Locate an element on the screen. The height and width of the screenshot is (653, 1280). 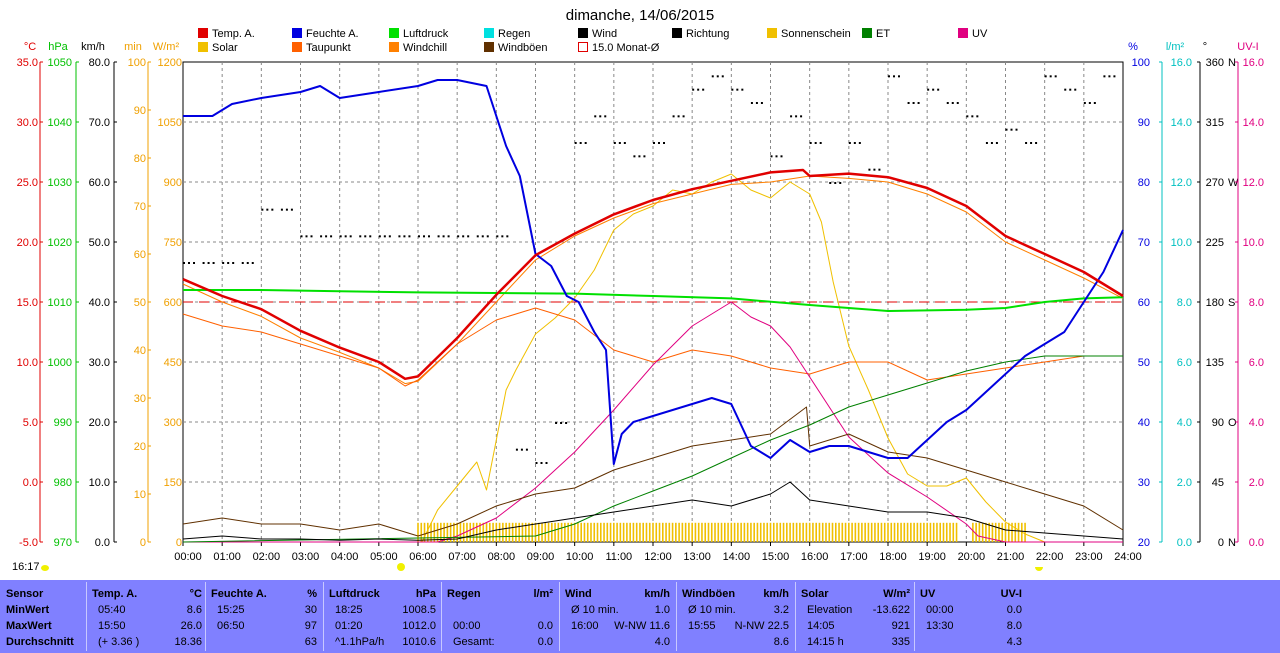
legend-item: UV is located at coordinates (973, 34).